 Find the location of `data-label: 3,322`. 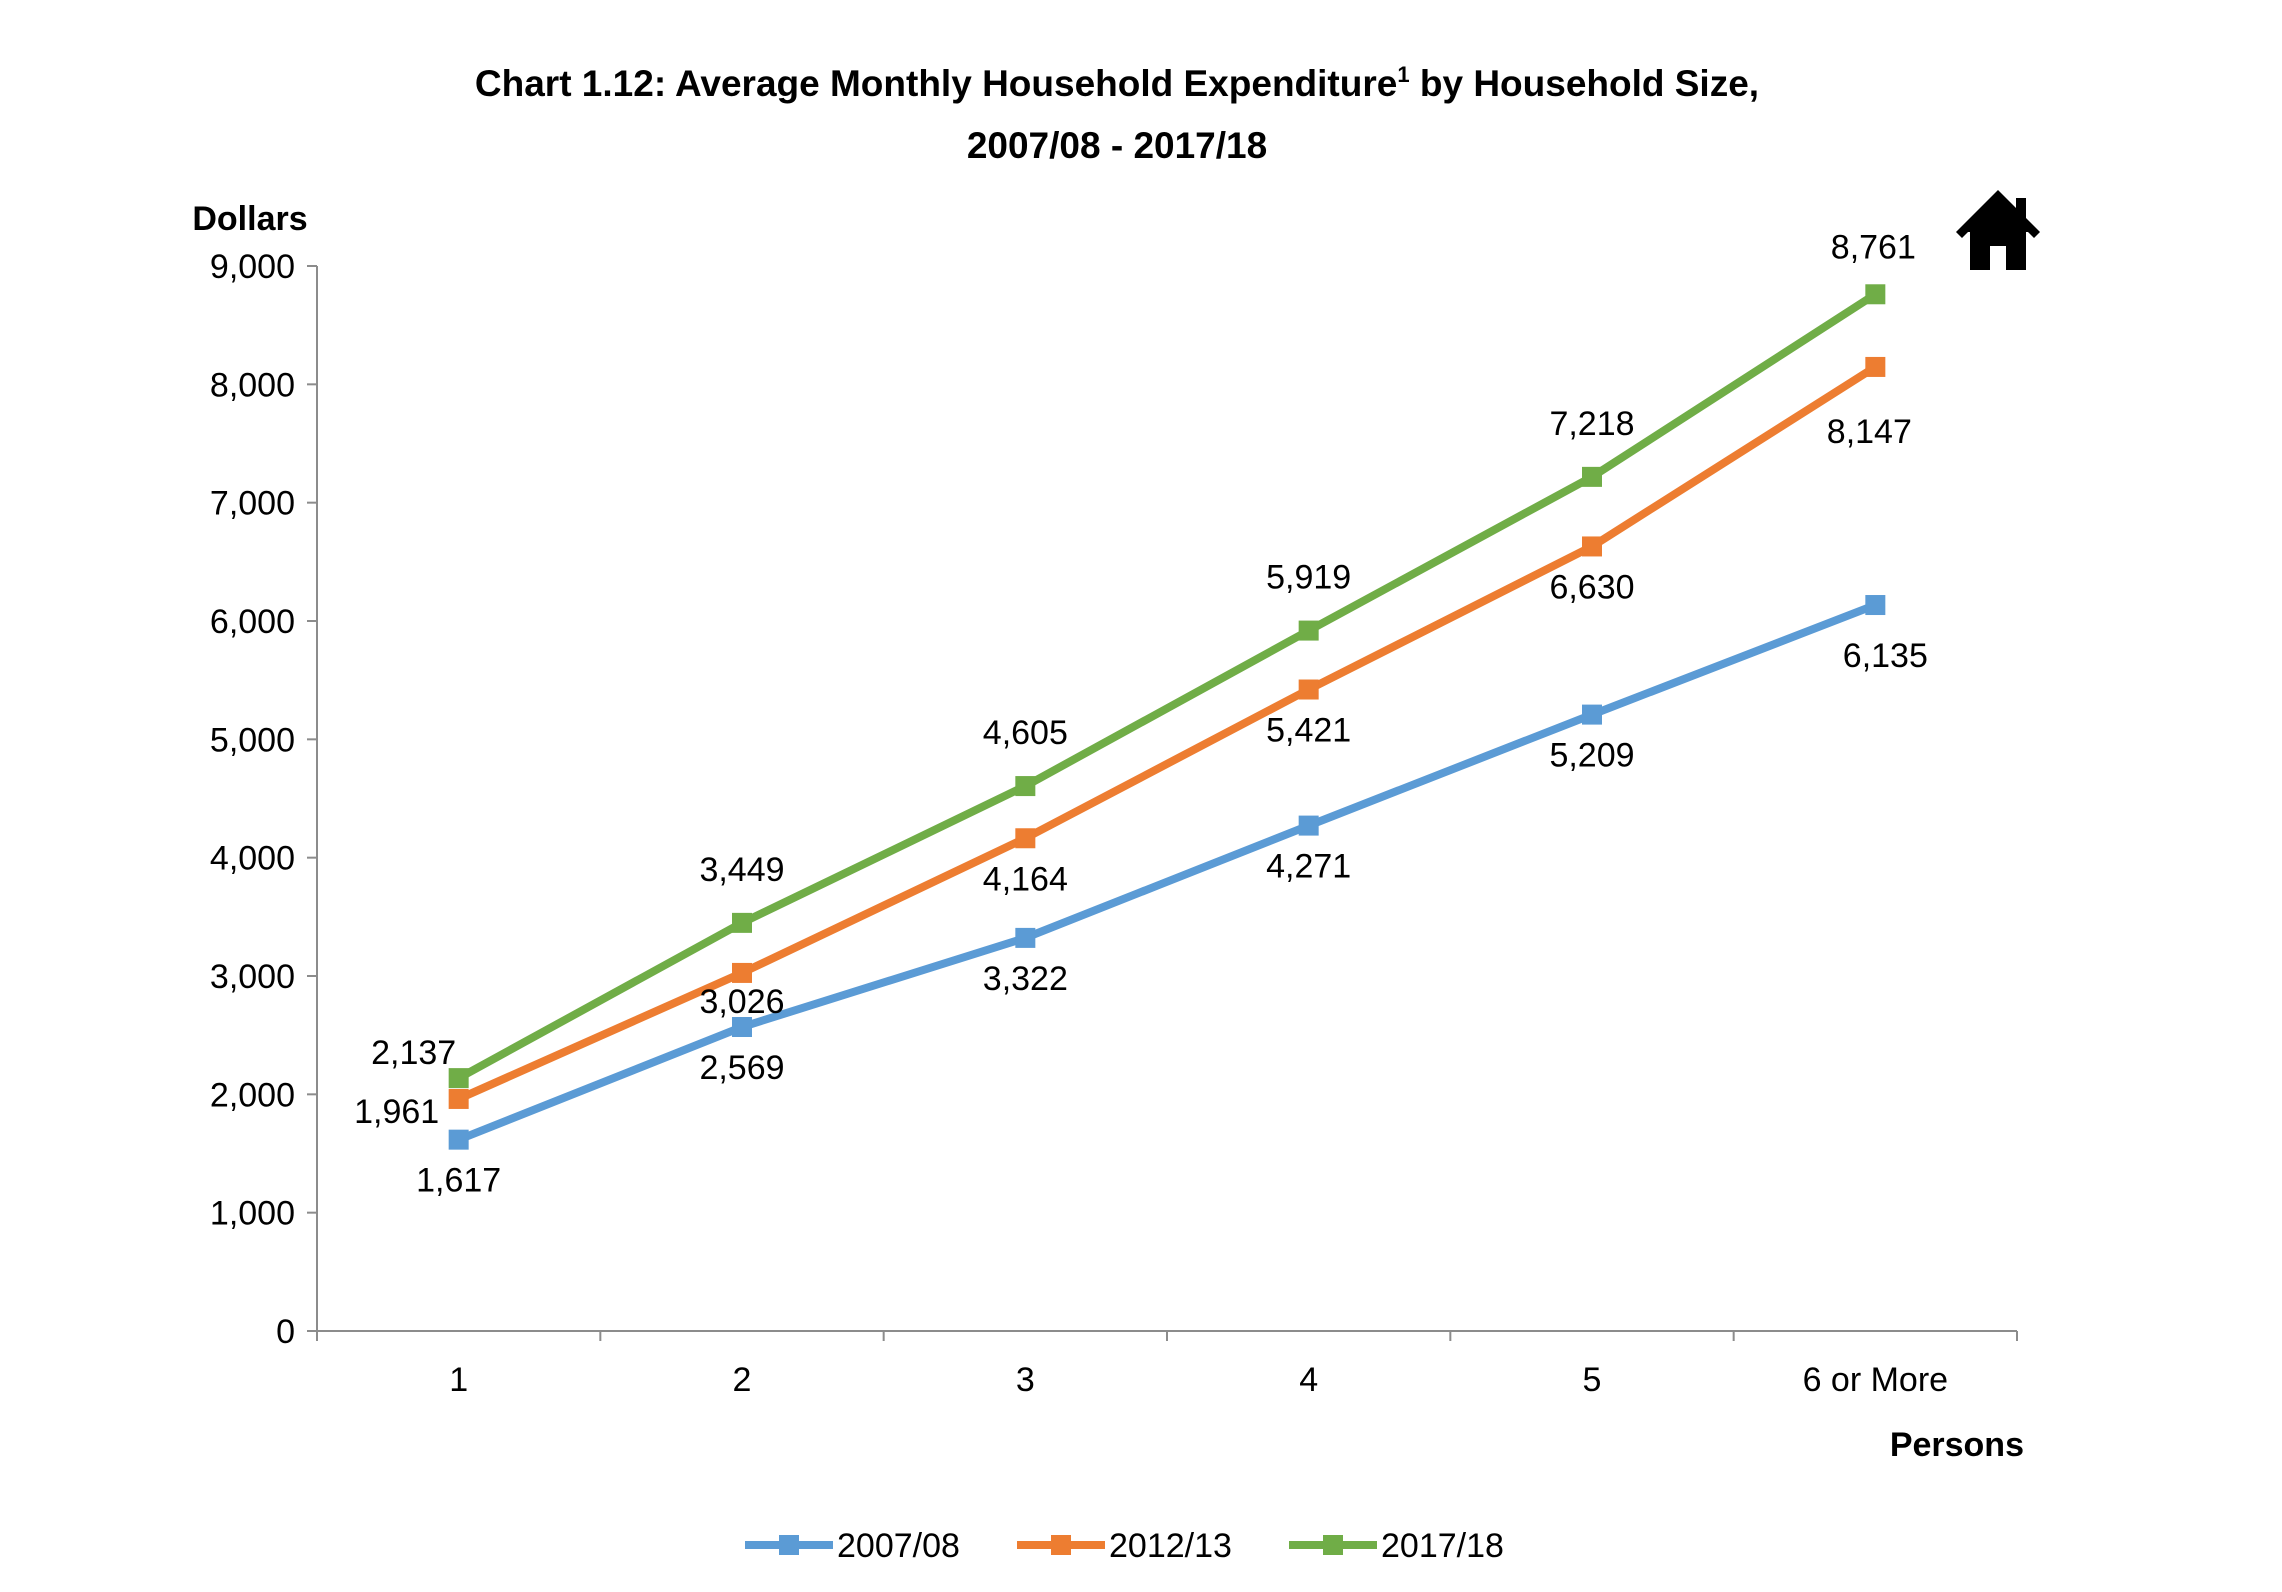

data-label: 3,322 is located at coordinates (1025, 979).